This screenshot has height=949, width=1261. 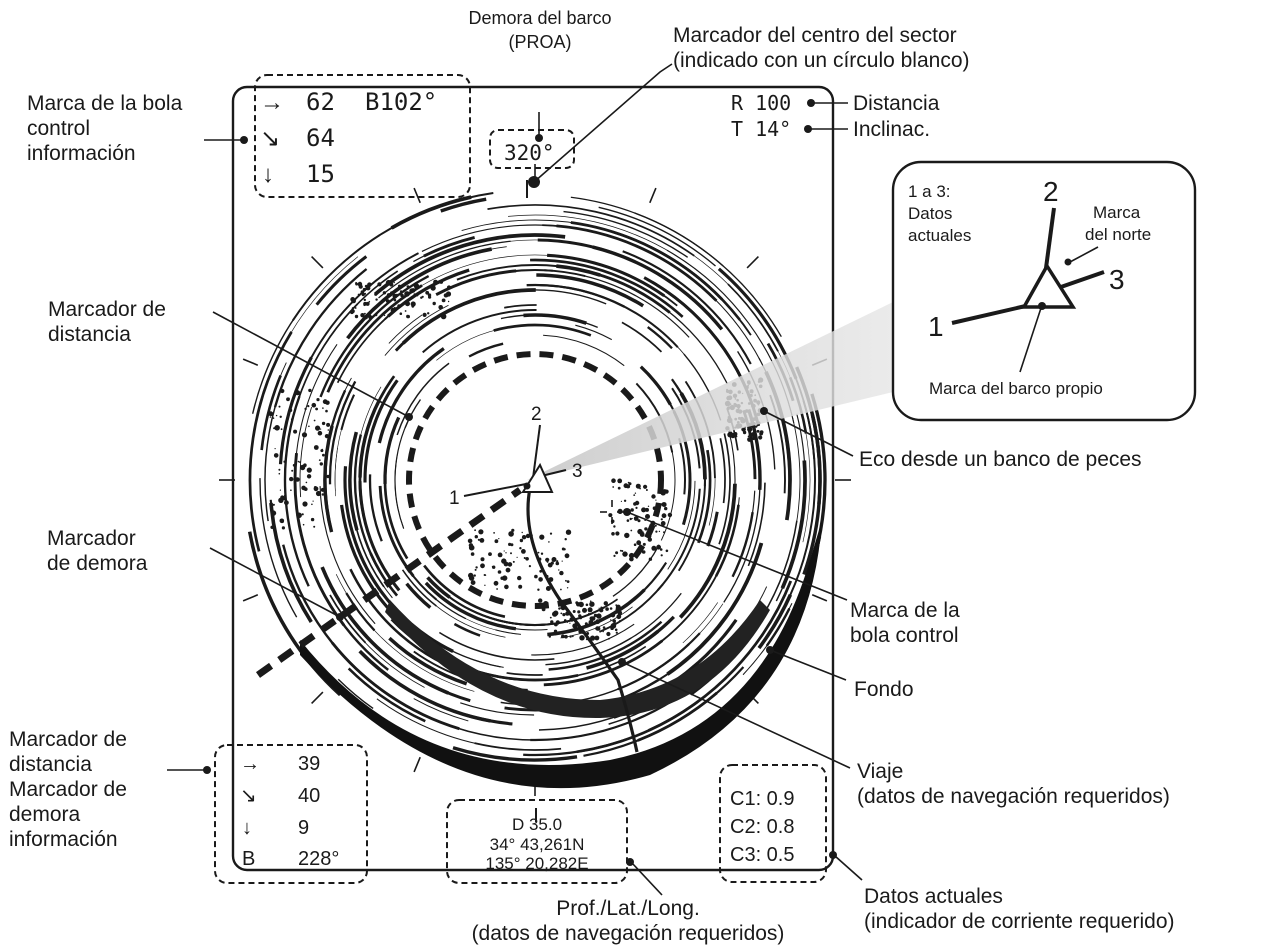 I want to click on bottom-echo-inner, so click(x=577, y=659).